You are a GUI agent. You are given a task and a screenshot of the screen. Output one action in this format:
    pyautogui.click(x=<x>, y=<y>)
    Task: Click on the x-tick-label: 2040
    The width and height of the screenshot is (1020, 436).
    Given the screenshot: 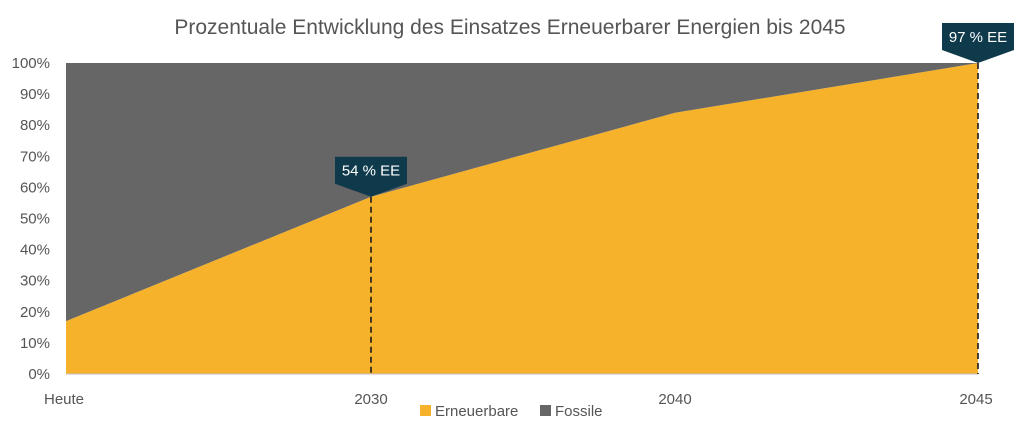 What is the action you would take?
    pyautogui.click(x=674, y=399)
    